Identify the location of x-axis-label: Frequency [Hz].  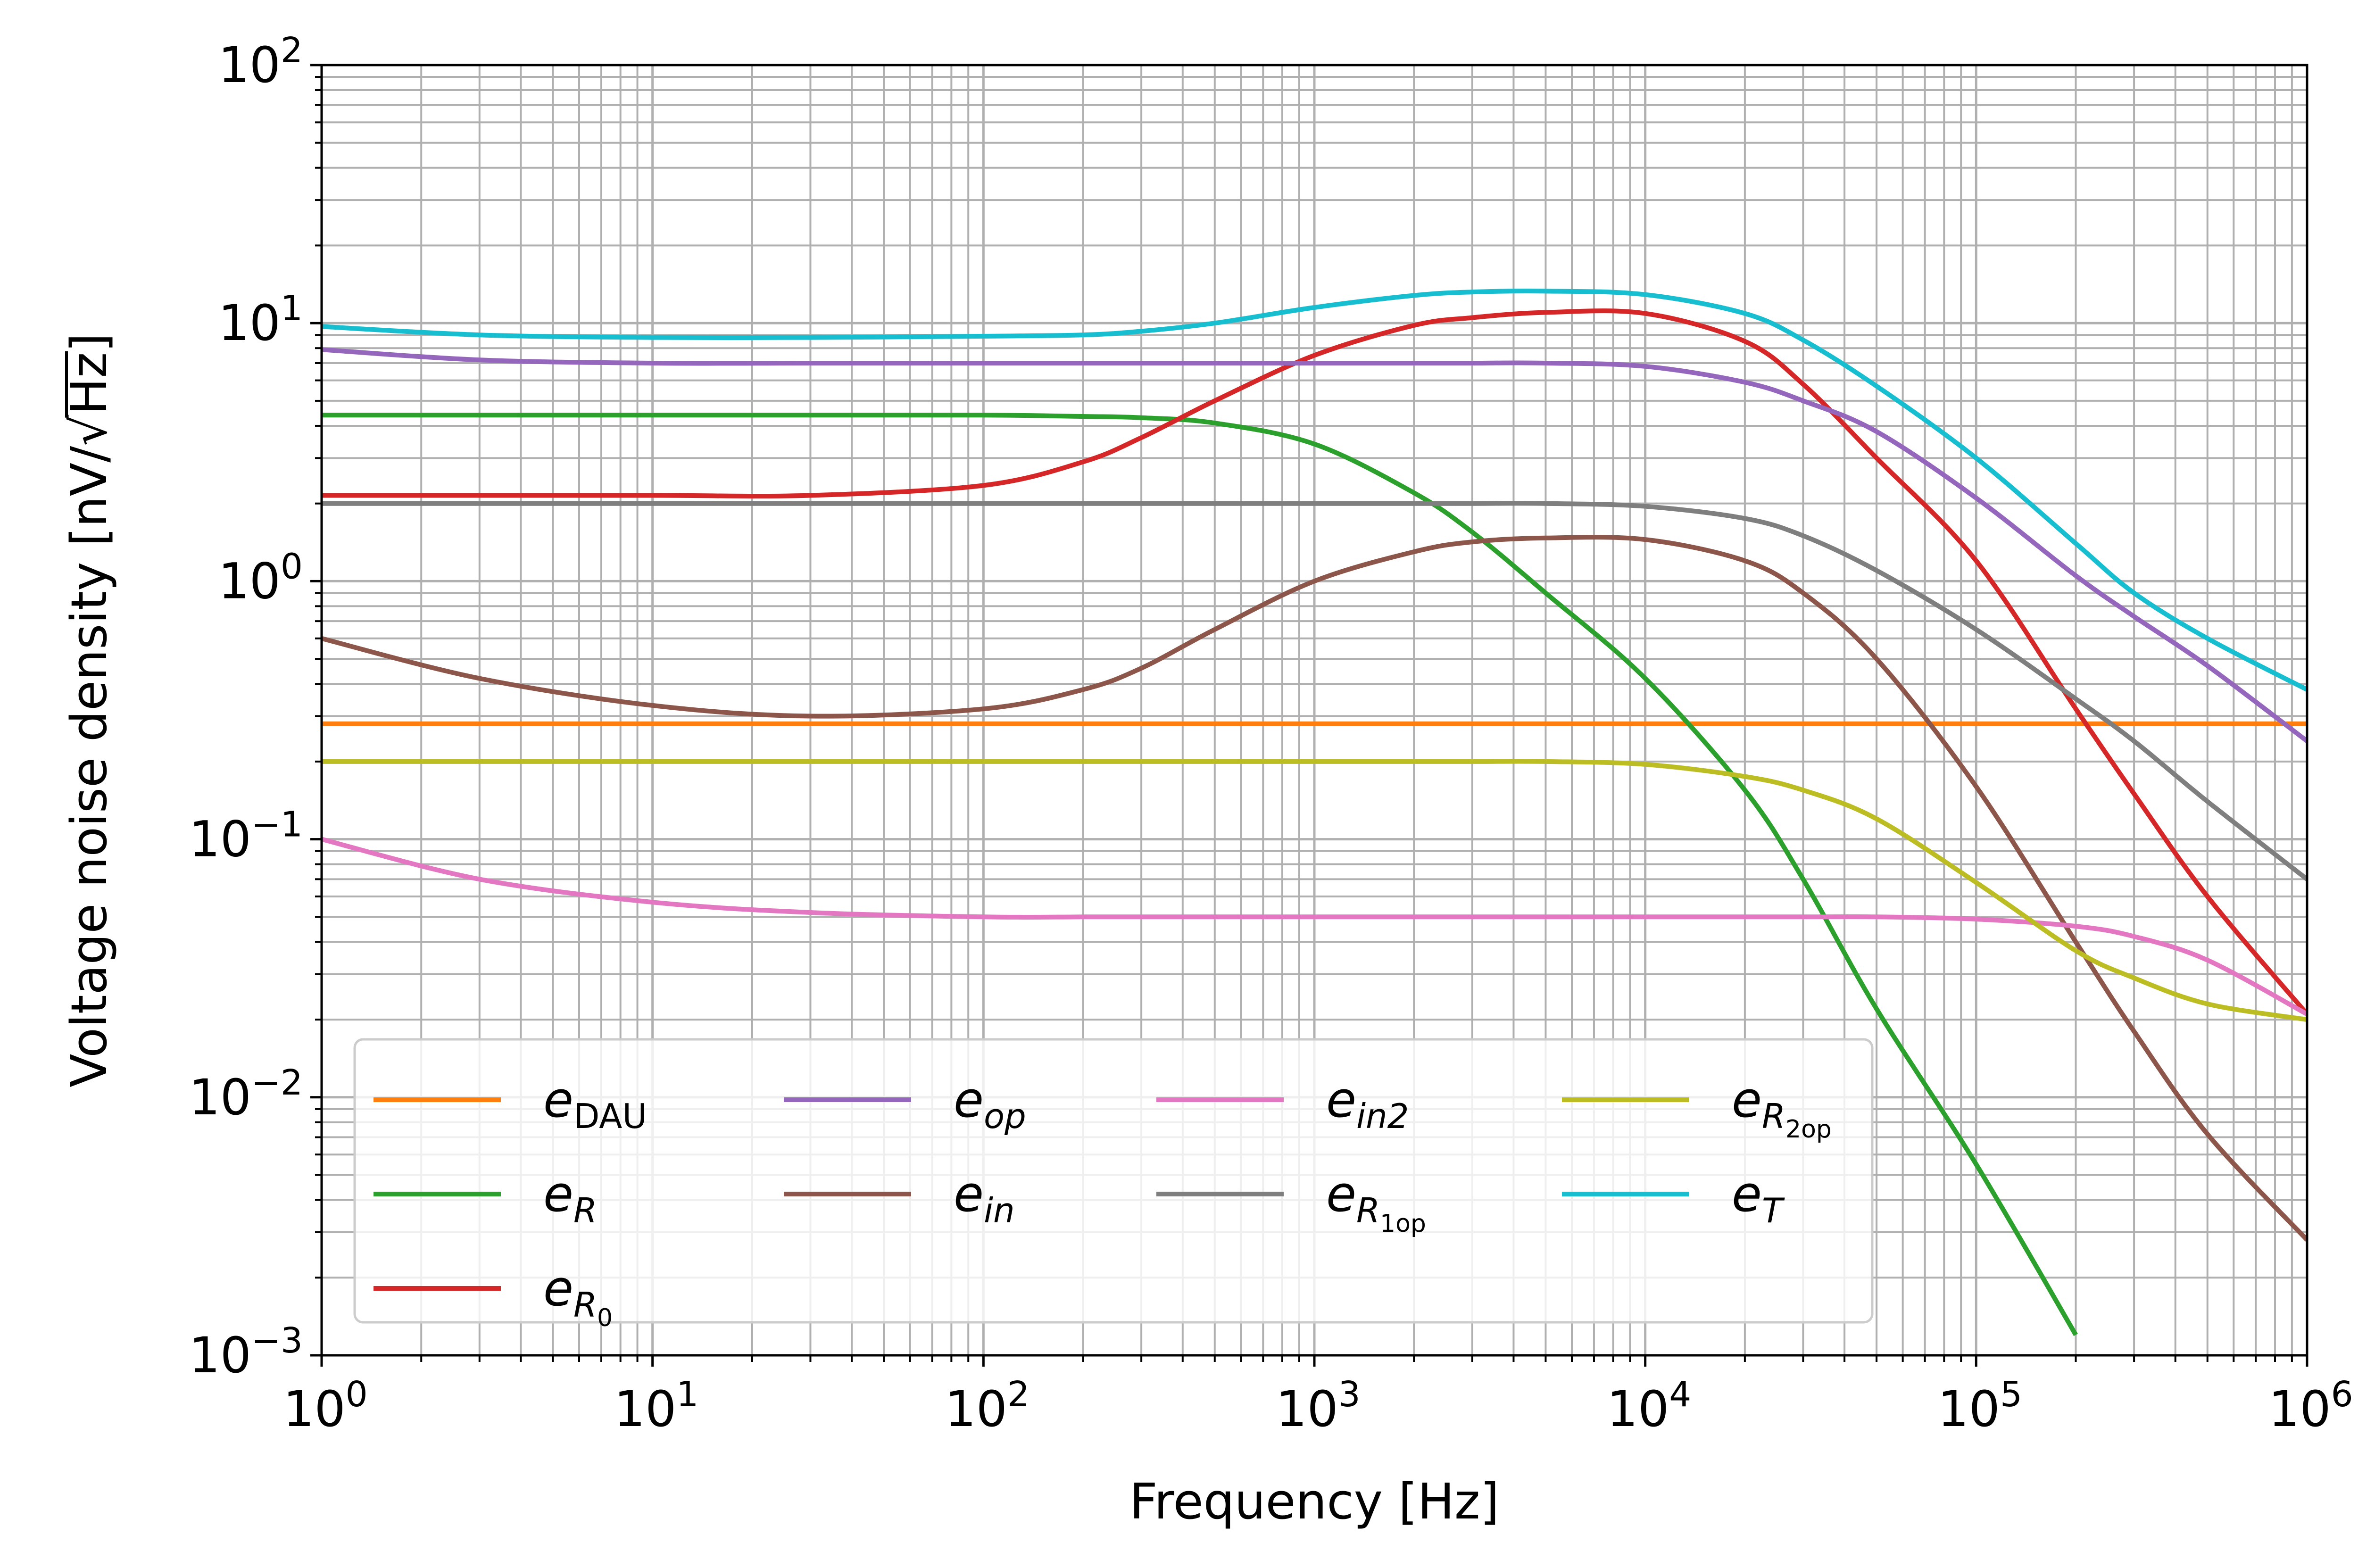
(1314, 1501).